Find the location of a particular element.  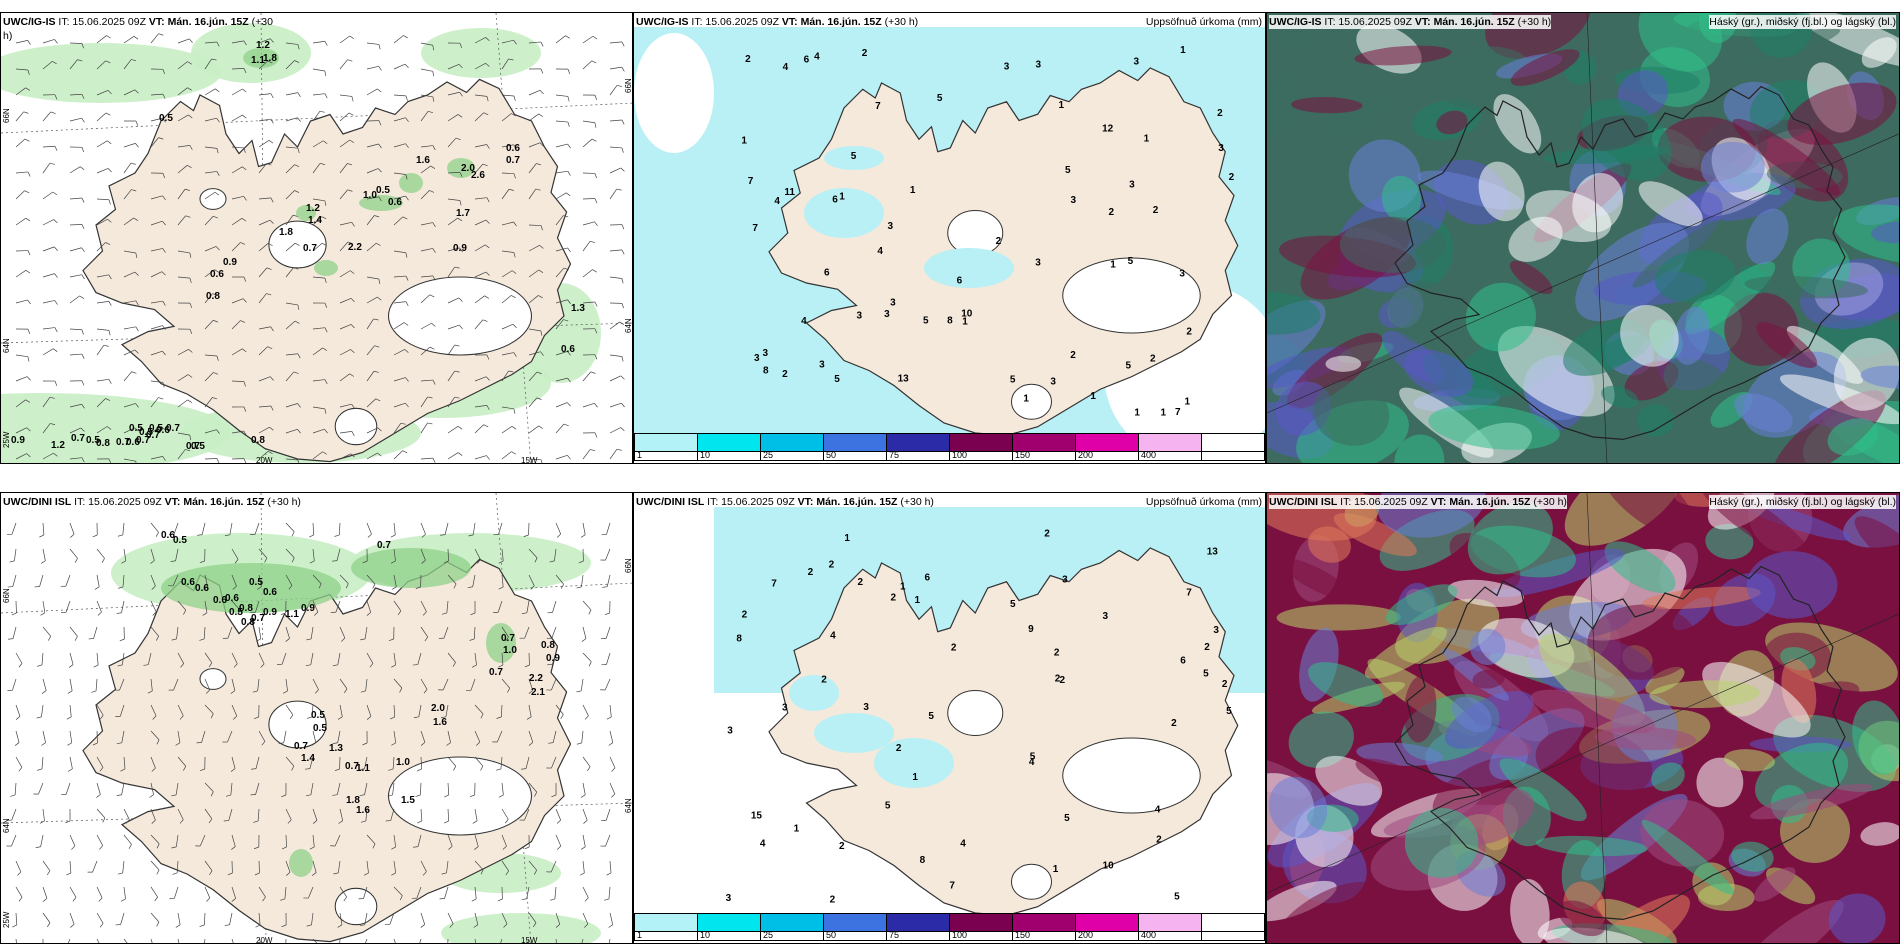

colorbar-label: 75 is located at coordinates (894, 455).